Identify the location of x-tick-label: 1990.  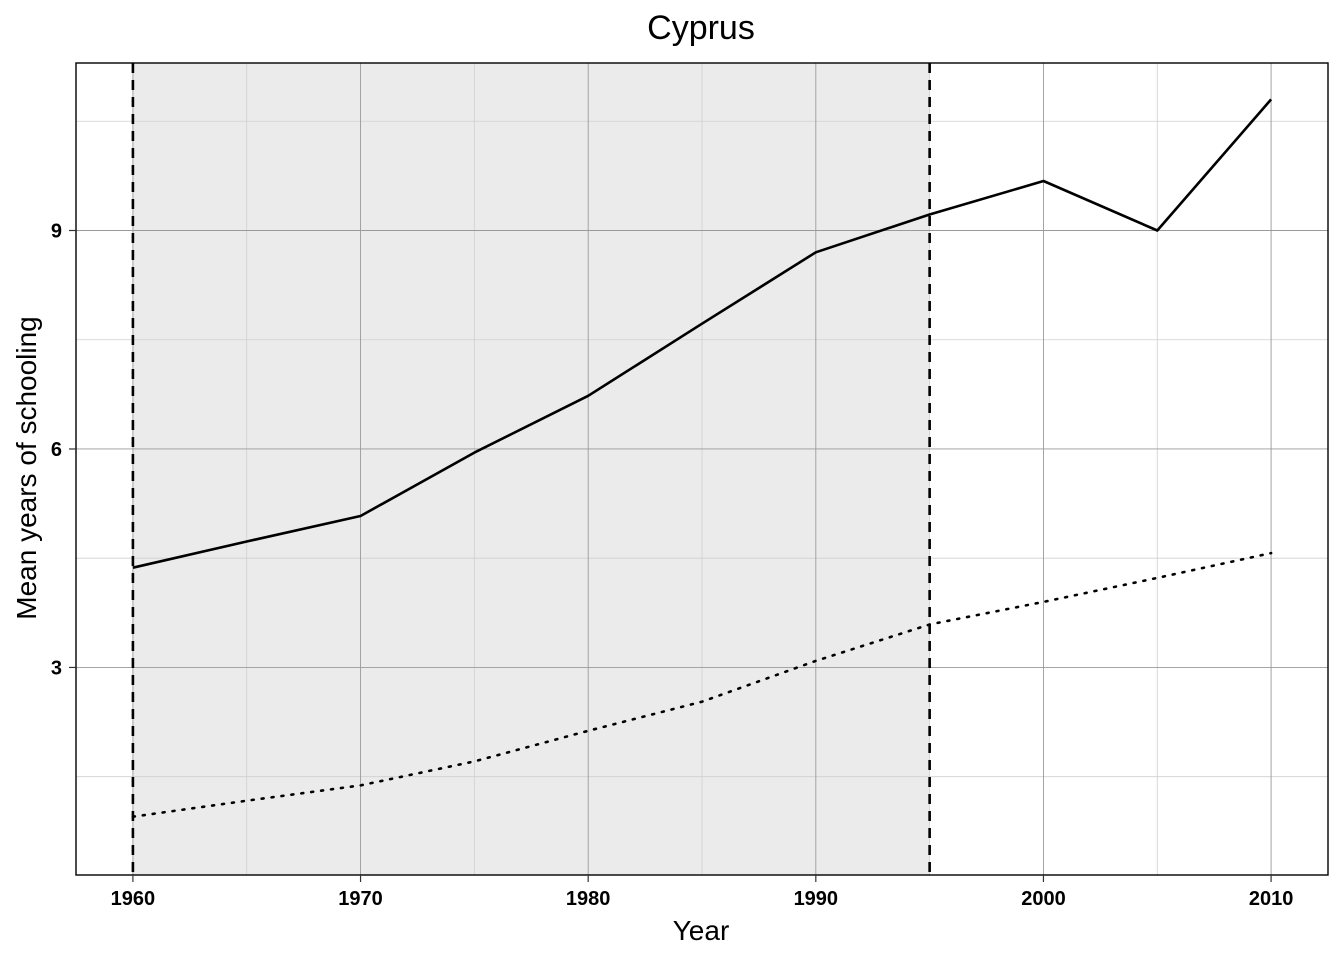
(816, 899).